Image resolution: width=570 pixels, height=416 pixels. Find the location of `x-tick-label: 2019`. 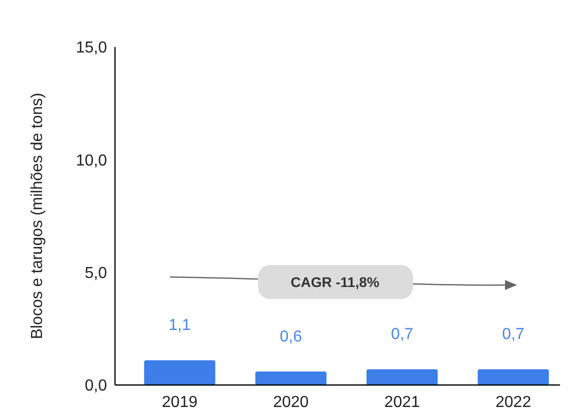

x-tick-label: 2019 is located at coordinates (180, 402).